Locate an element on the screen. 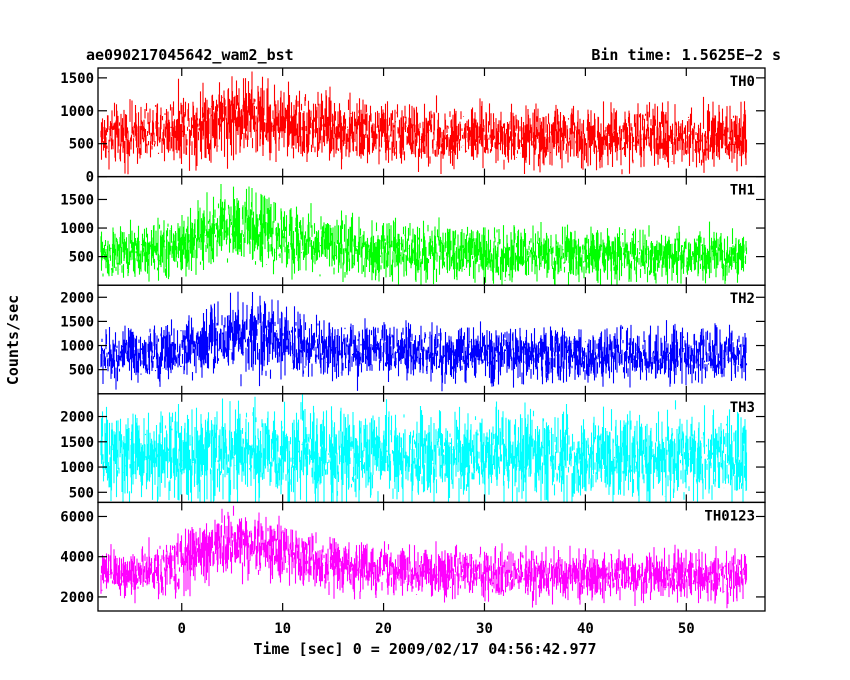 The height and width of the screenshot is (680, 850). x-tick-label: 30 is located at coordinates (484, 629).